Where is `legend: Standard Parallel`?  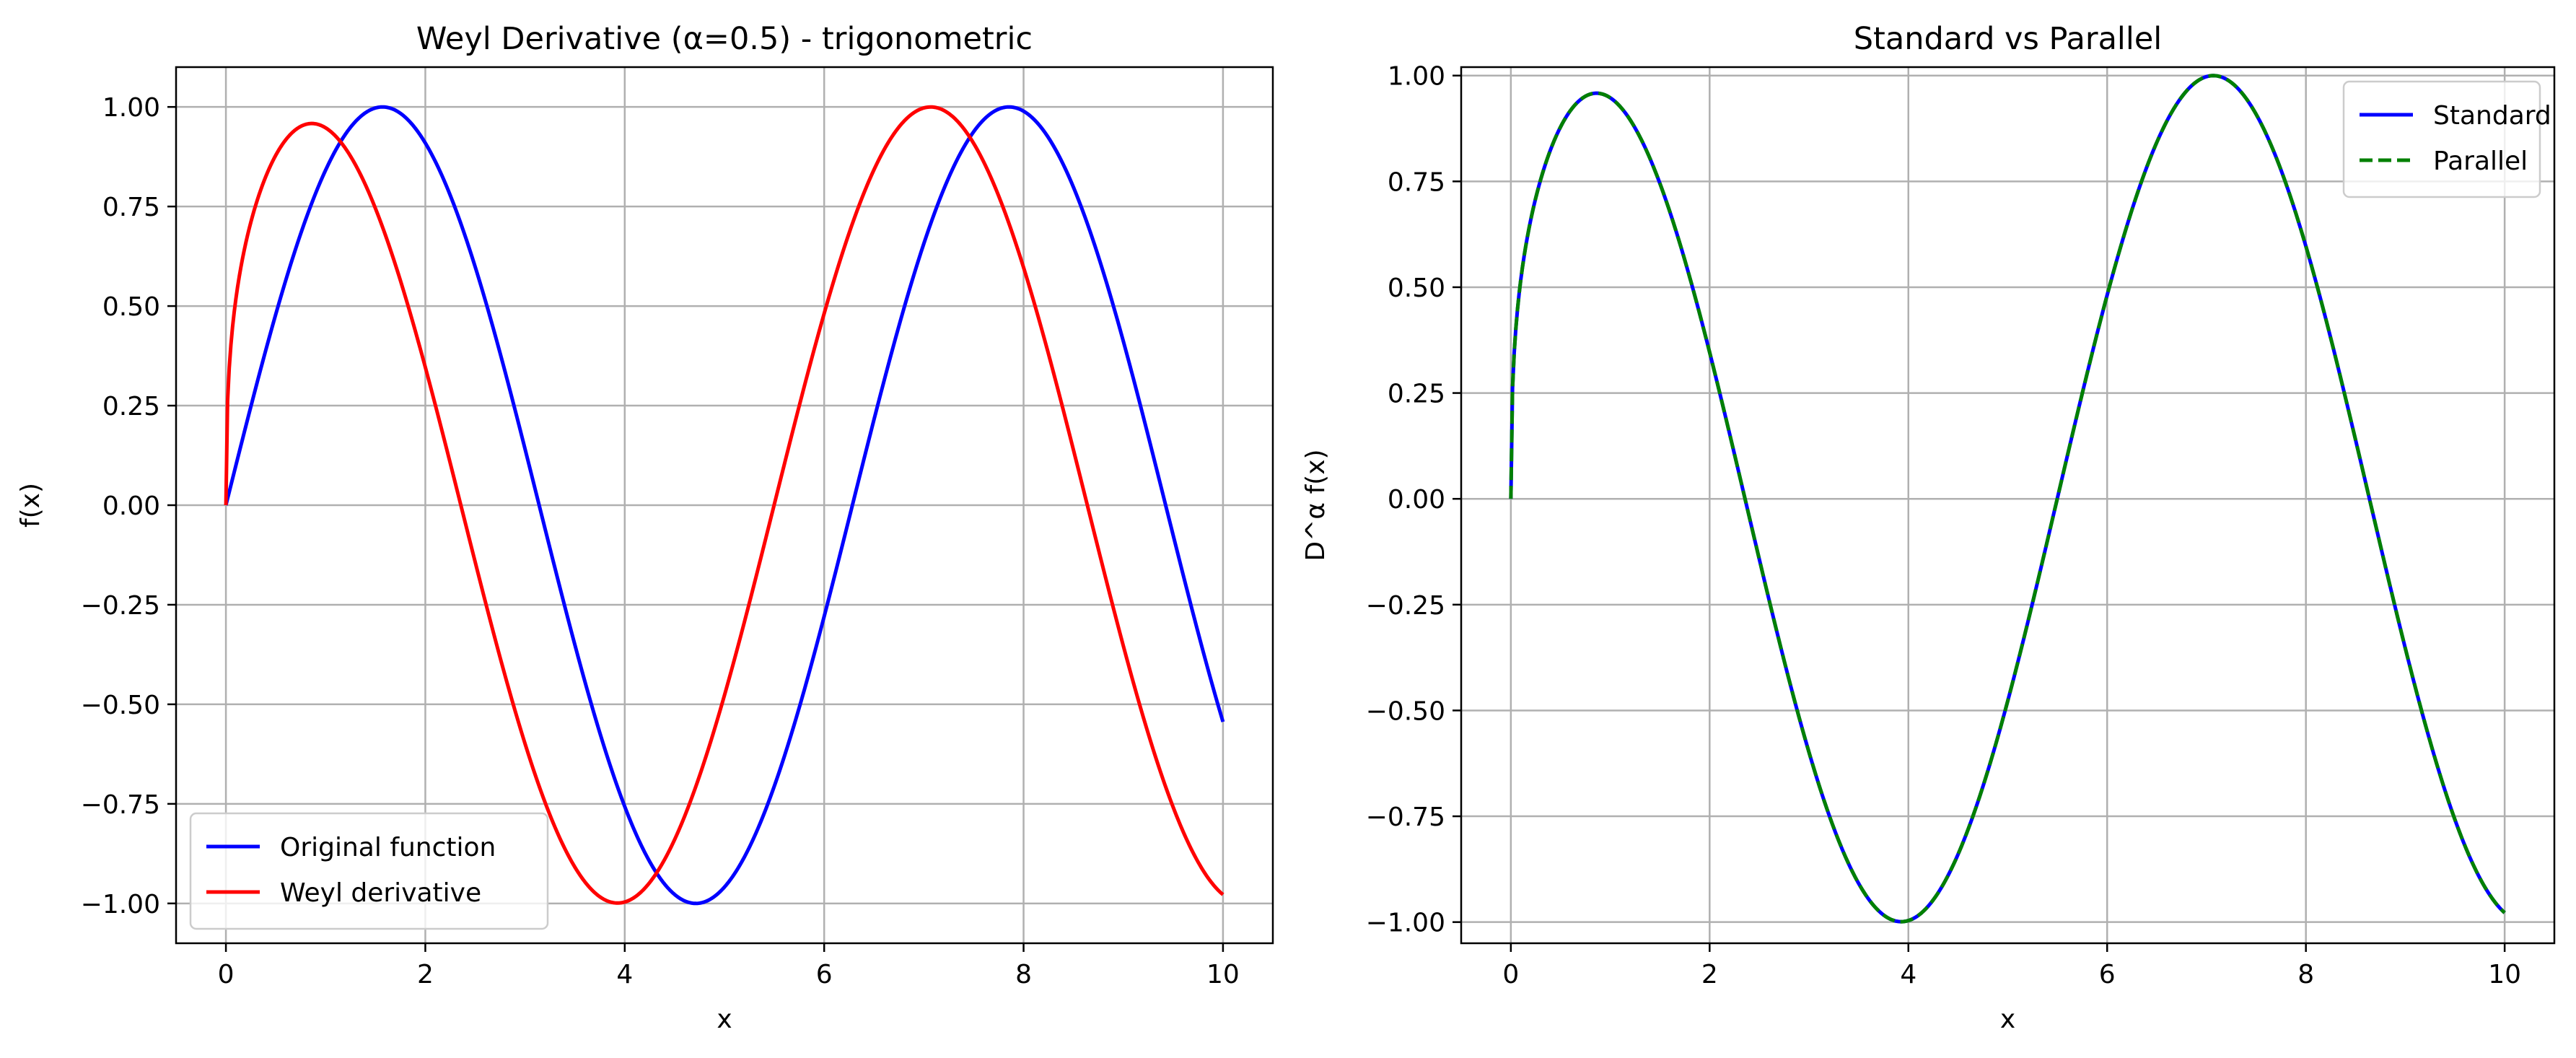
legend: Standard Parallel is located at coordinates (2446, 139).